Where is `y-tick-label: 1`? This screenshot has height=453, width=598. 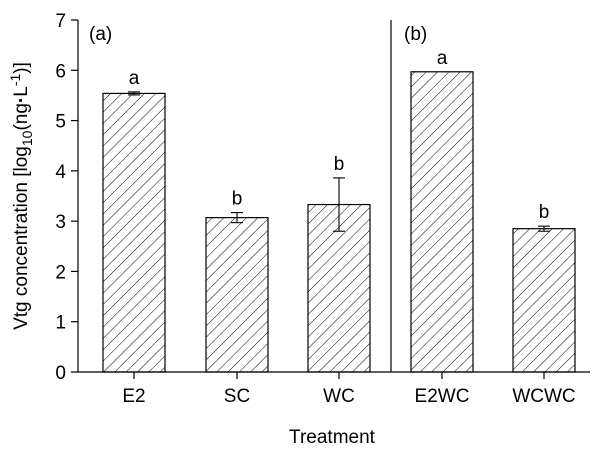
y-tick-label: 1 is located at coordinates (60, 323).